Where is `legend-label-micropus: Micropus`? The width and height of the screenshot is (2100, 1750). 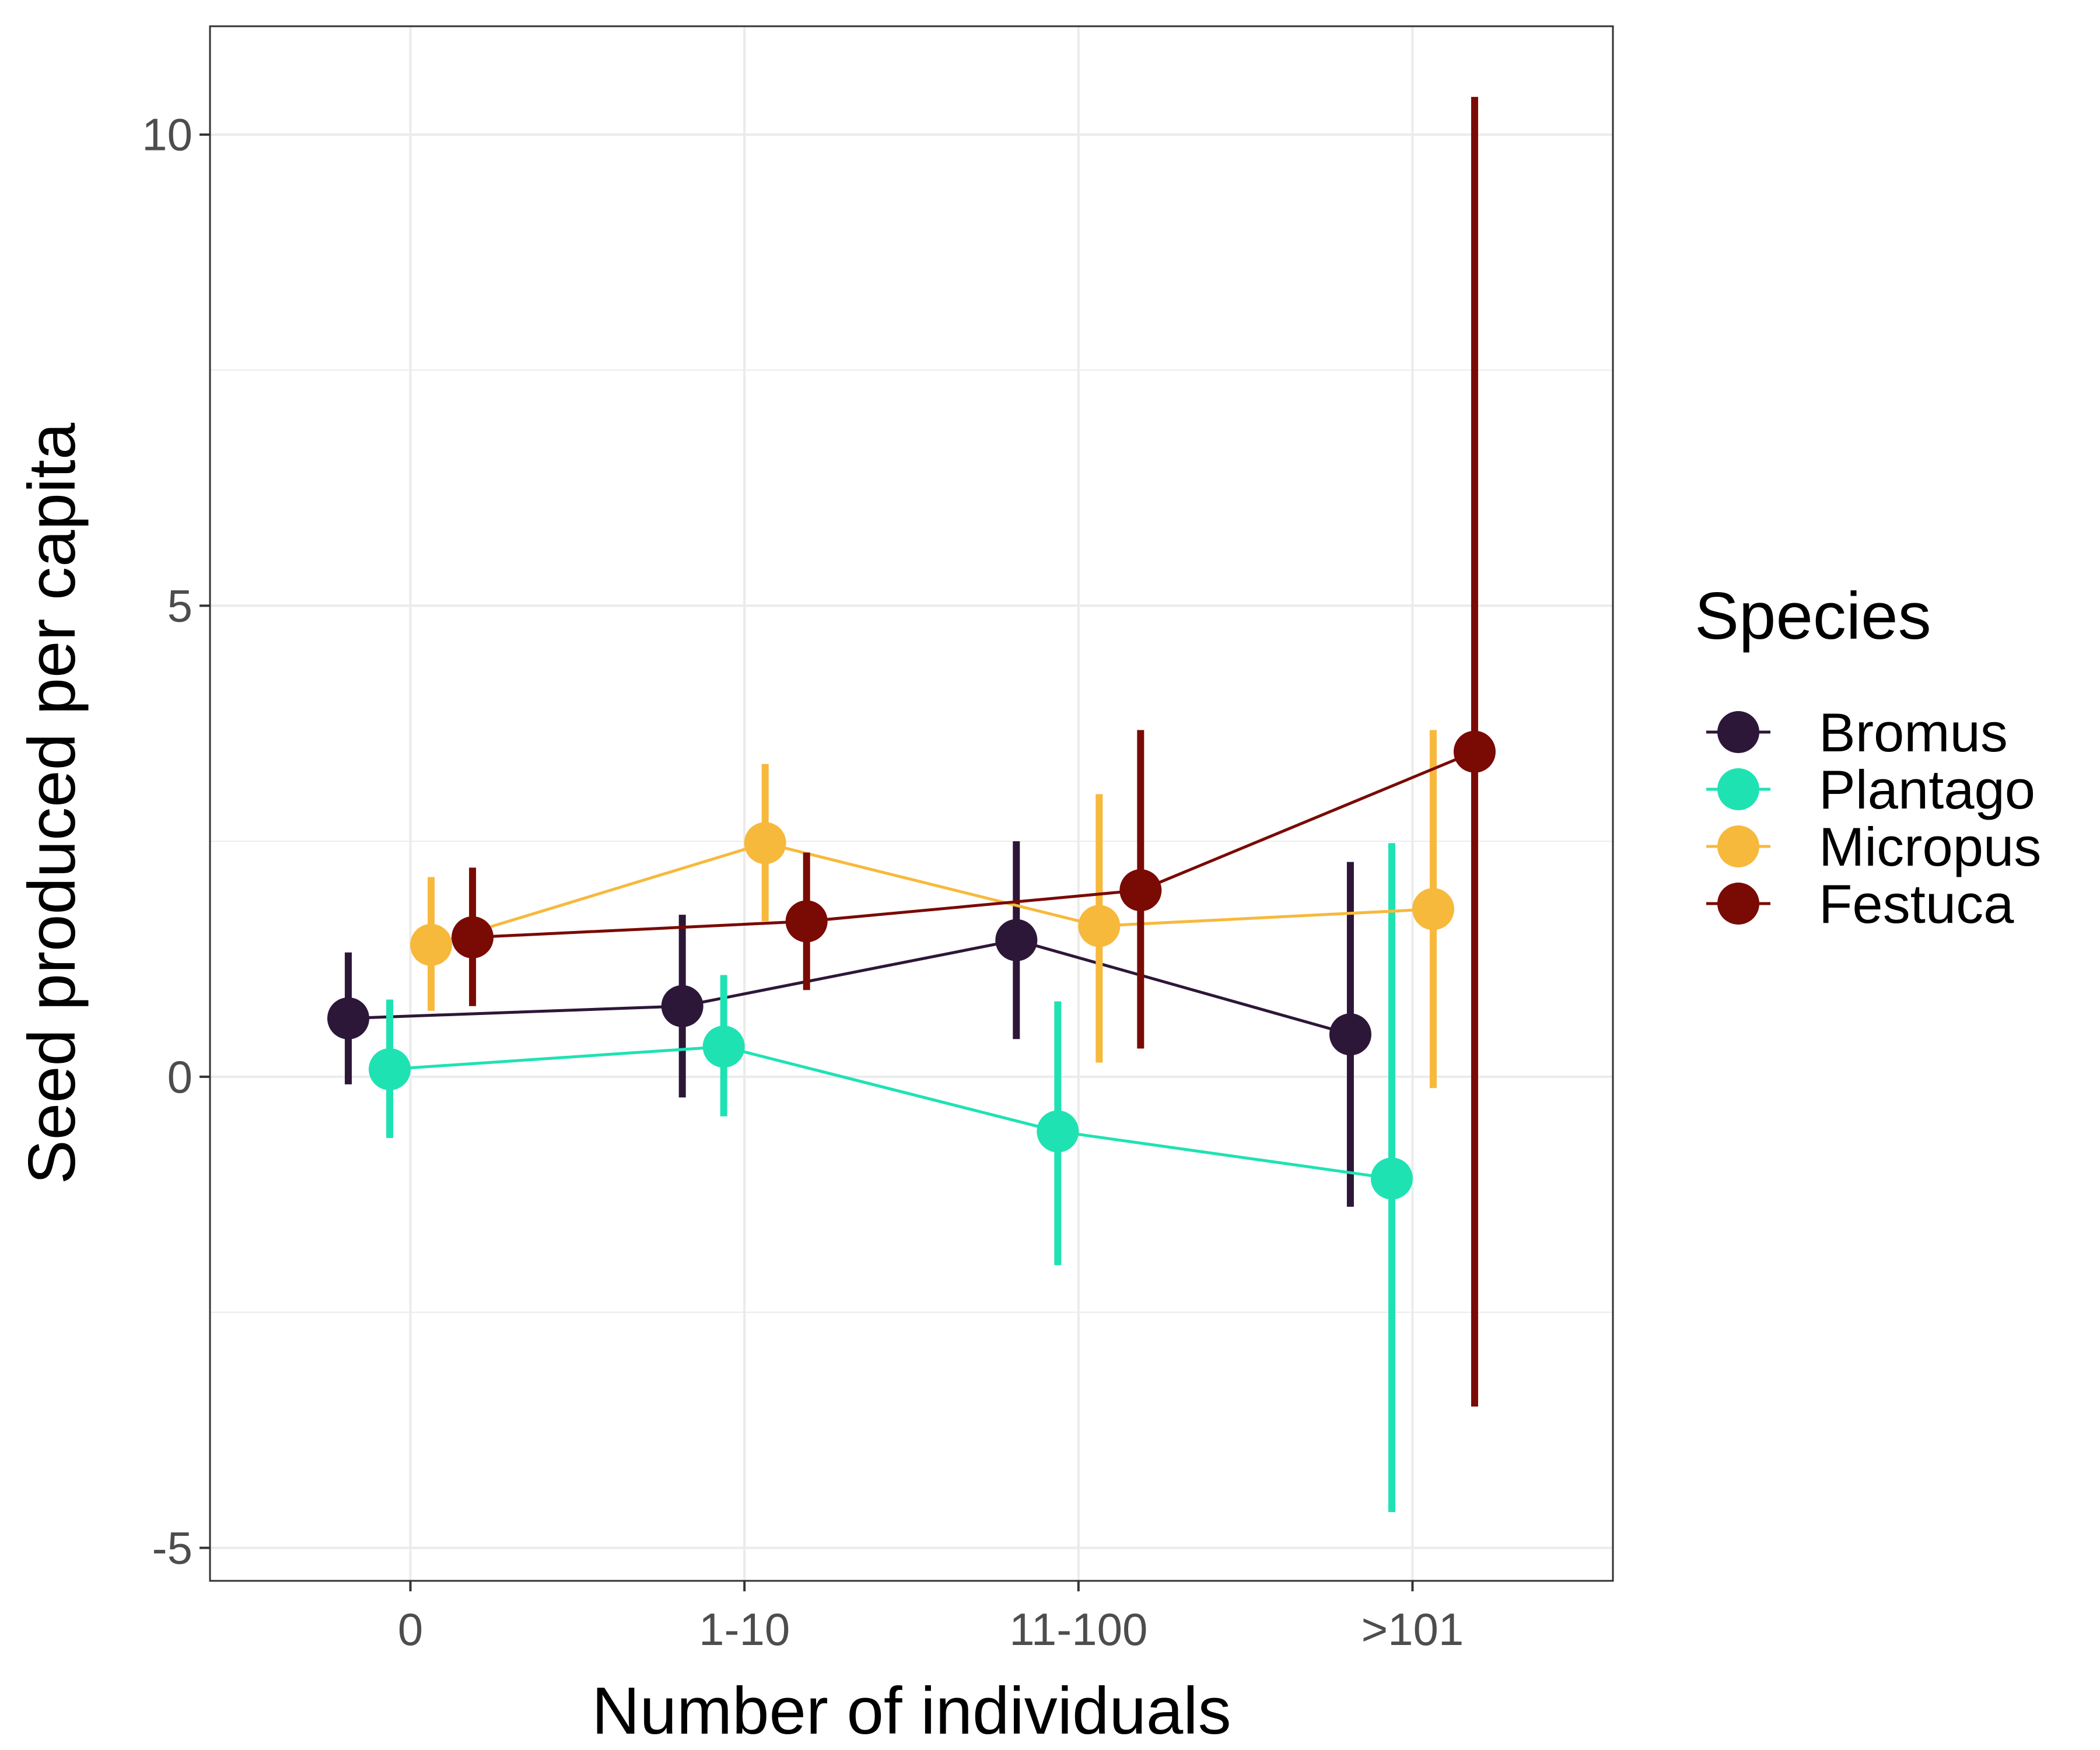 legend-label-micropus: Micropus is located at coordinates (1930, 846).